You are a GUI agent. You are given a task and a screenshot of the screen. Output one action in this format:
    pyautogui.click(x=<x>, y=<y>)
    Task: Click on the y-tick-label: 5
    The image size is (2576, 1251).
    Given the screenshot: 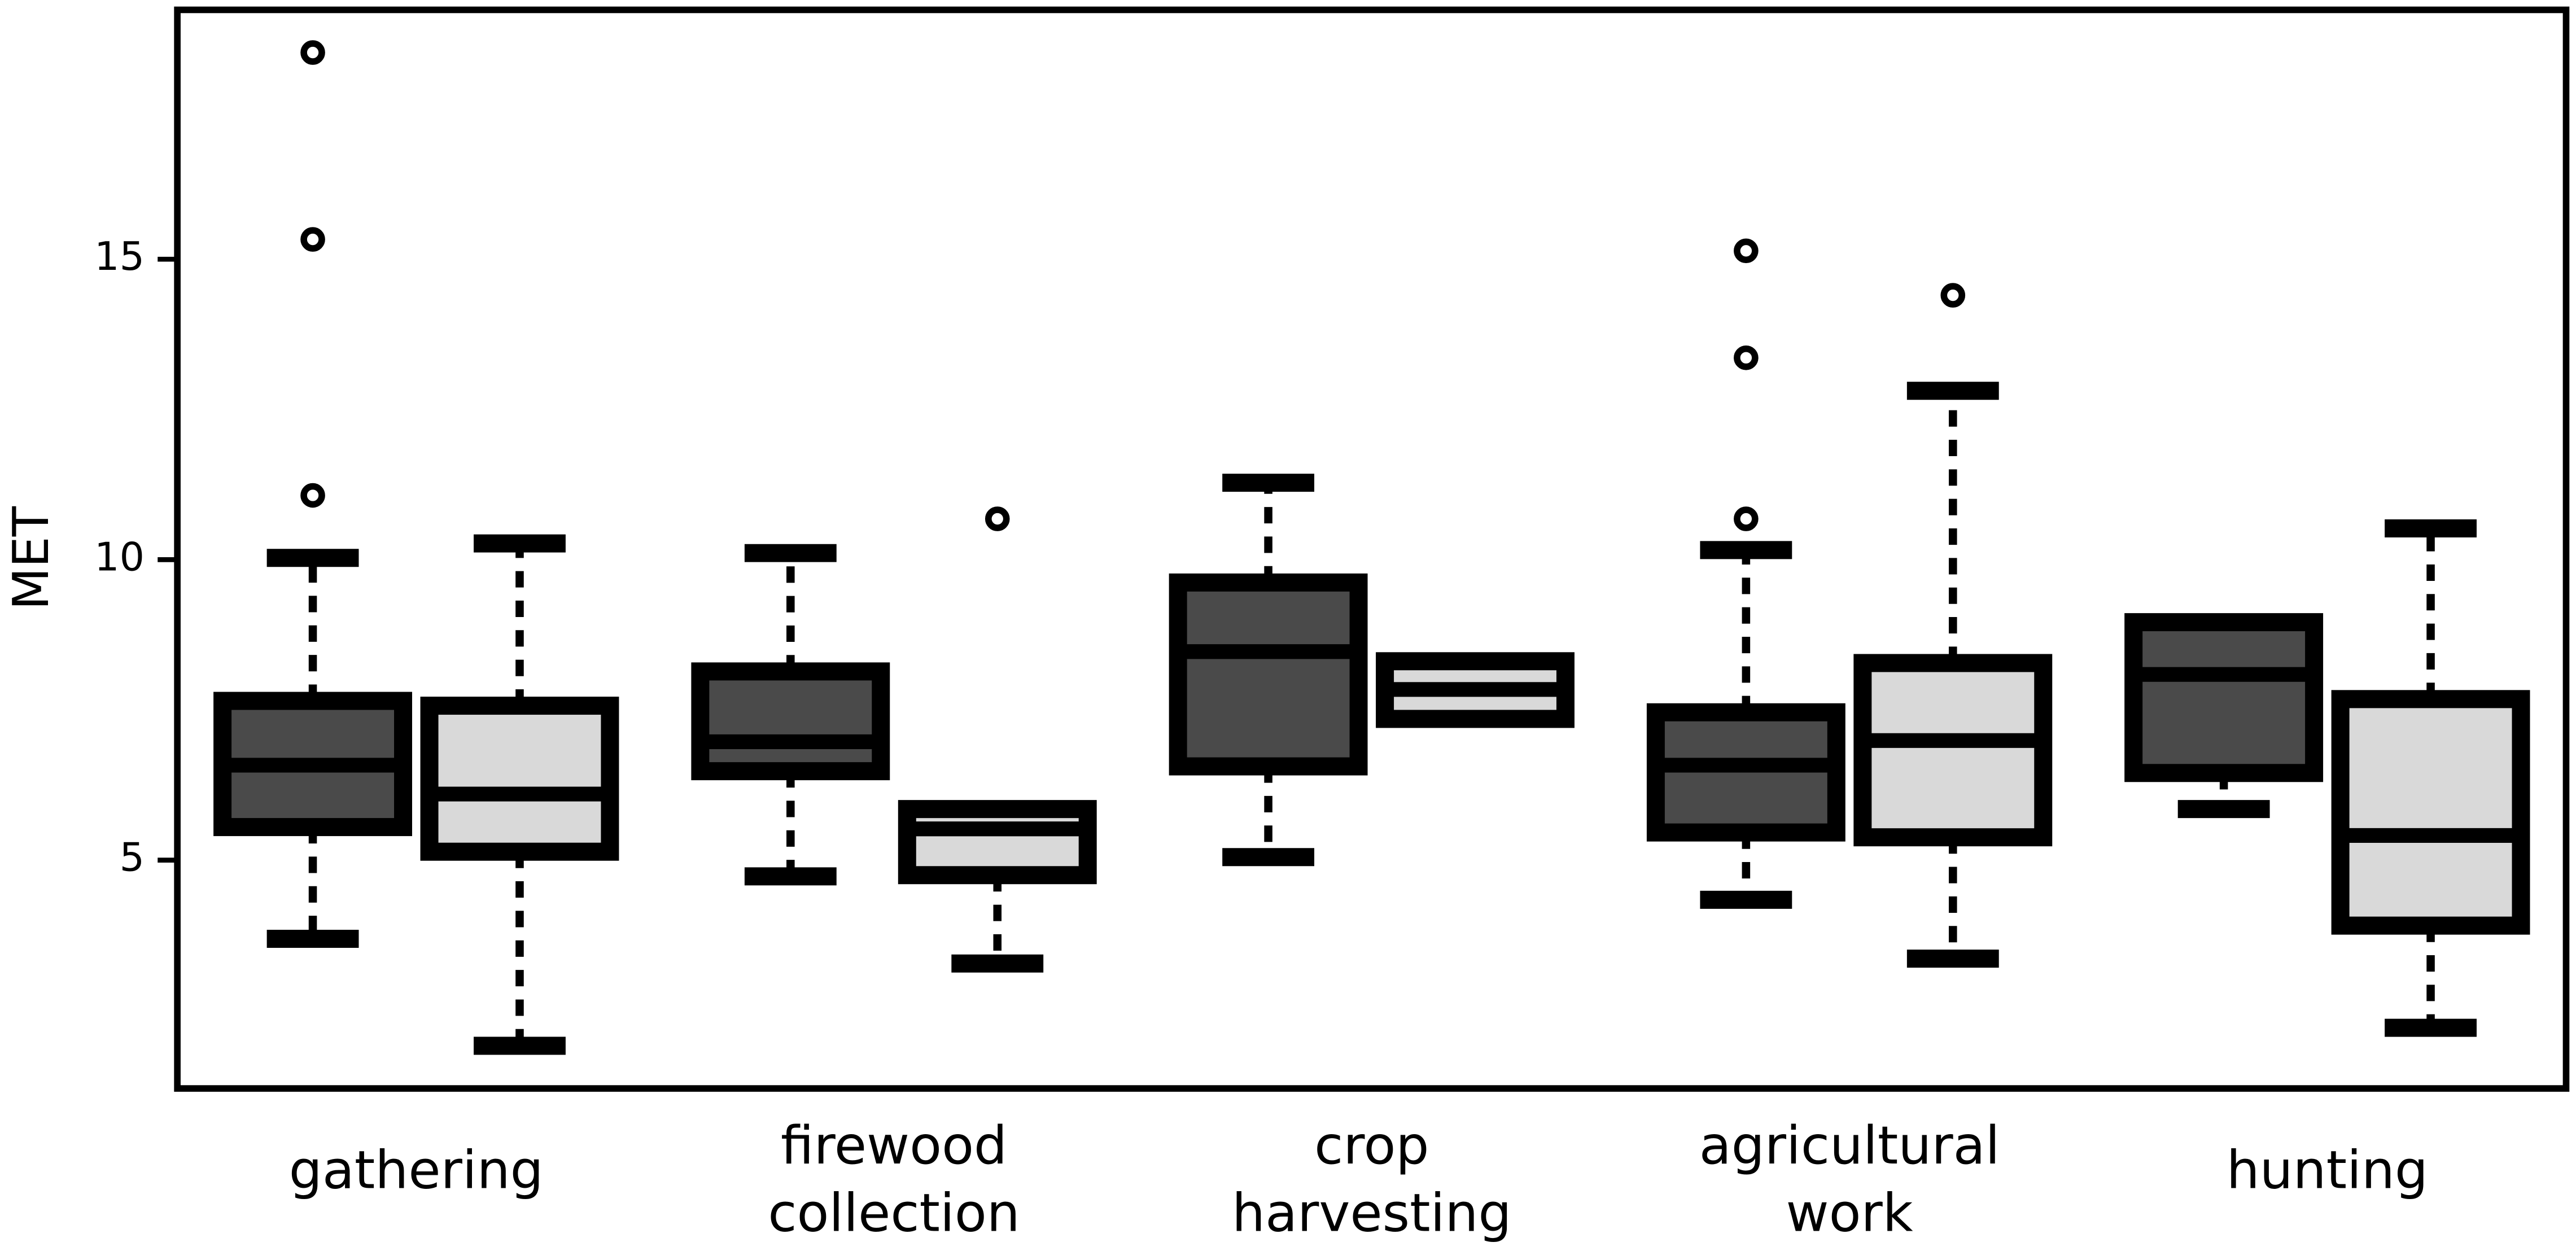 What is the action you would take?
    pyautogui.click(x=132, y=858)
    